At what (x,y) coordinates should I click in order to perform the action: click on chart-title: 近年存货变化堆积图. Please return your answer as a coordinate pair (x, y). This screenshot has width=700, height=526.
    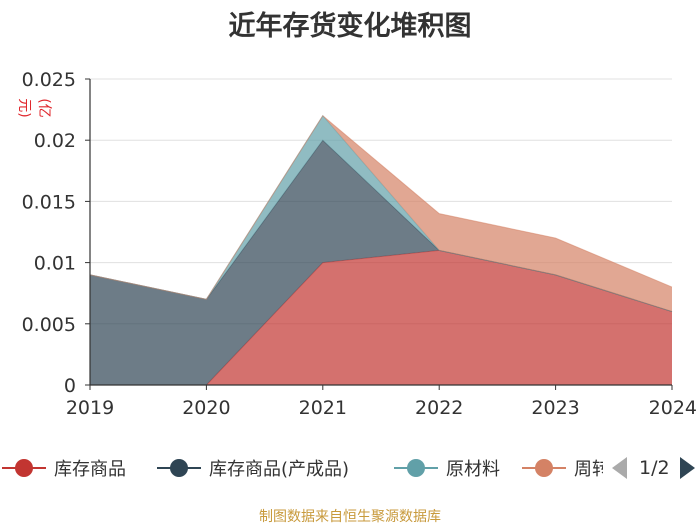
    Looking at the image, I should click on (350, 26).